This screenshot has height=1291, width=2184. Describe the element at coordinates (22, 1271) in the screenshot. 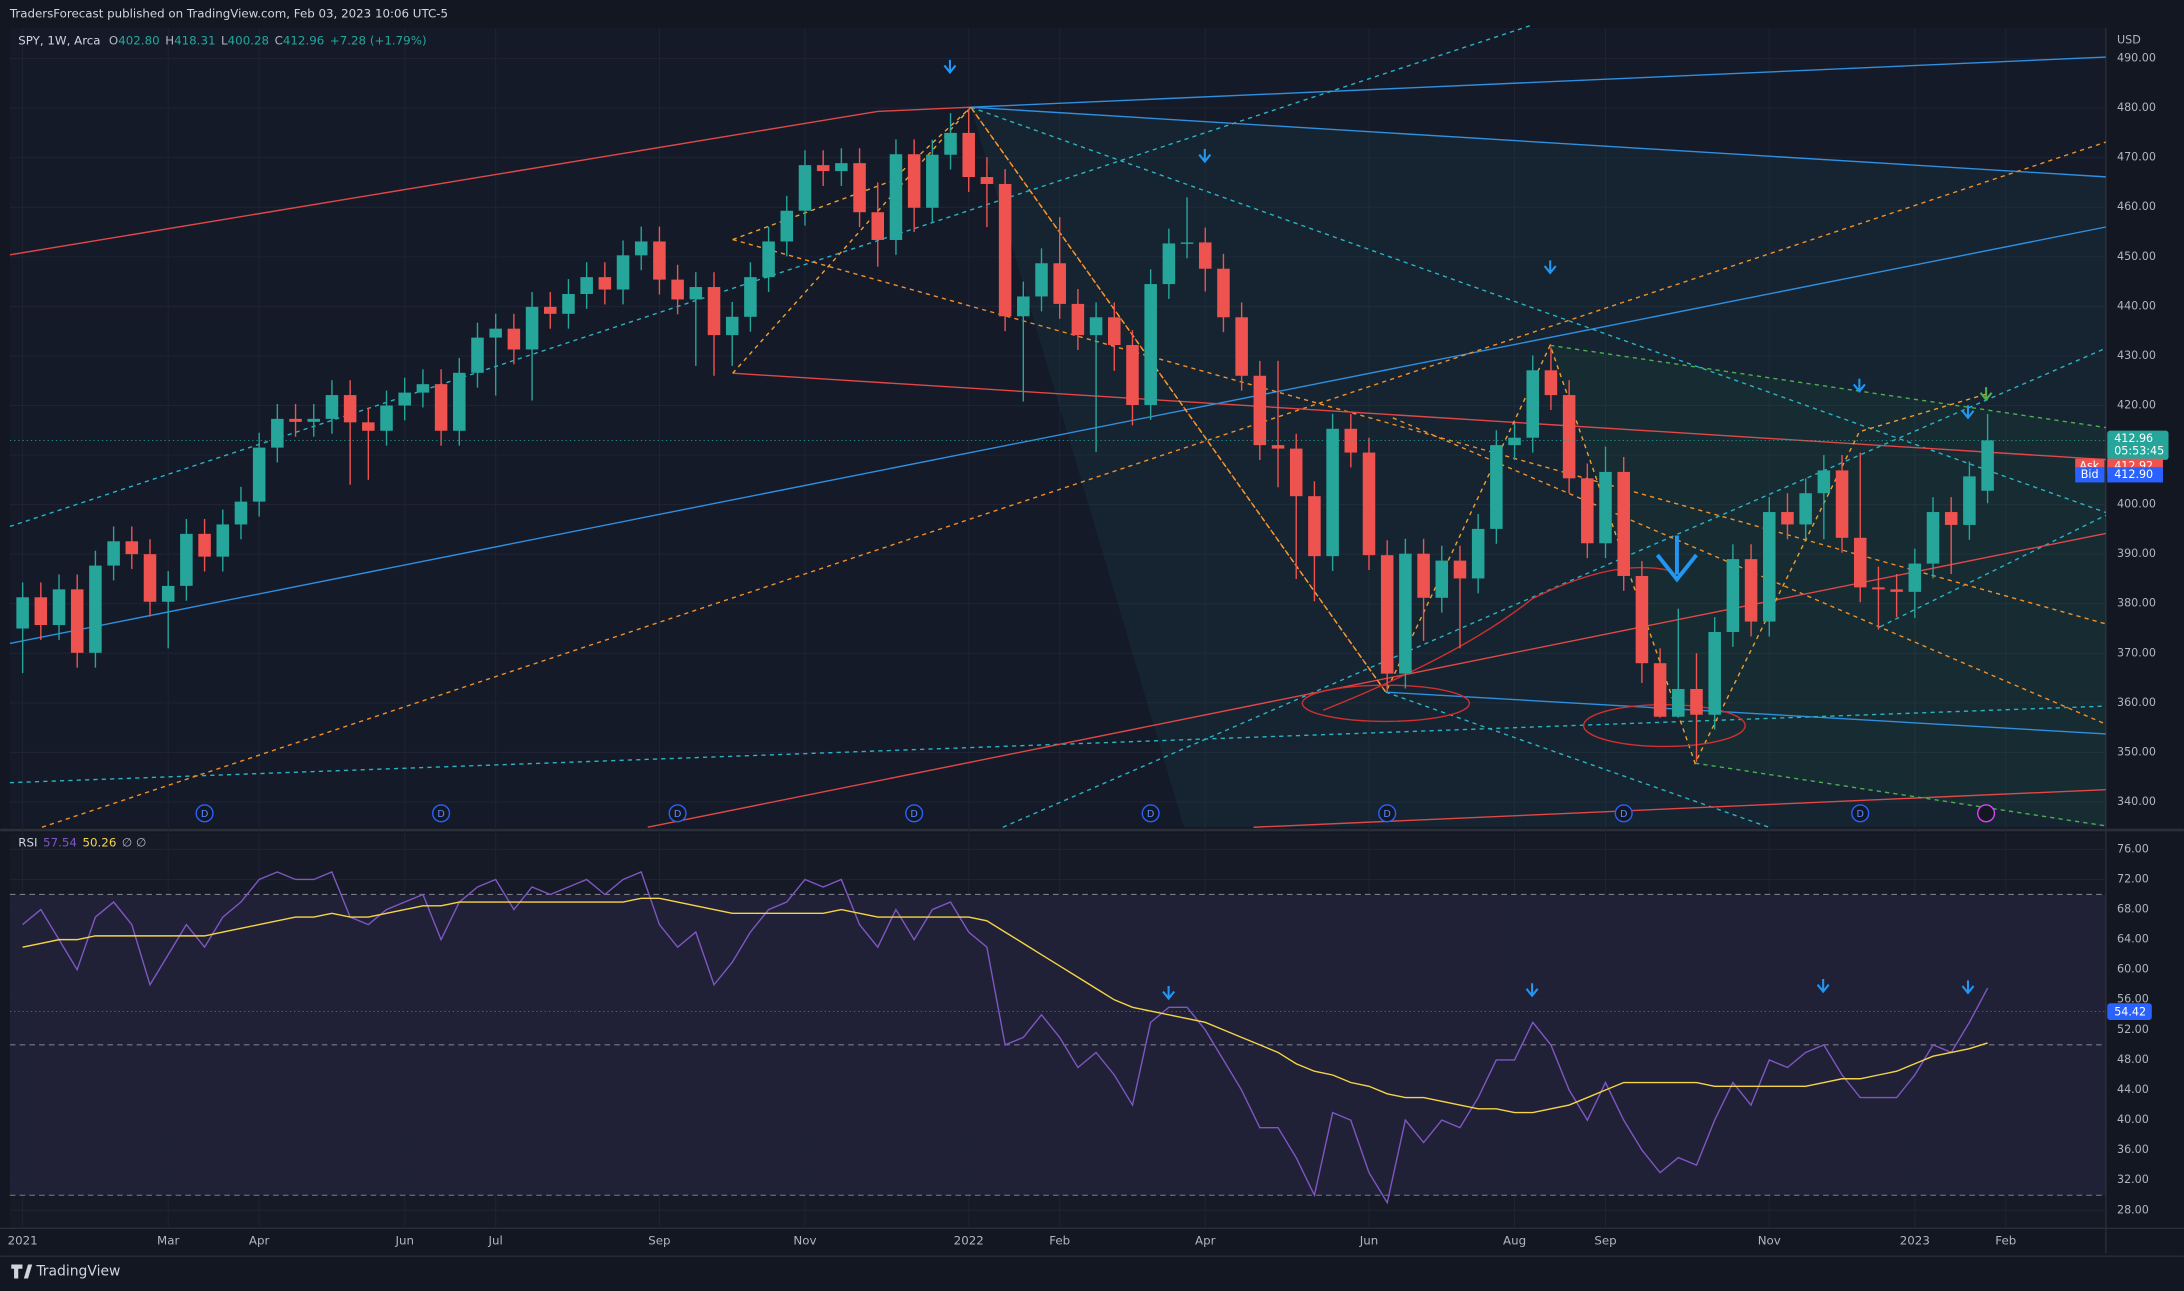

I see `footer-logo` at that location.